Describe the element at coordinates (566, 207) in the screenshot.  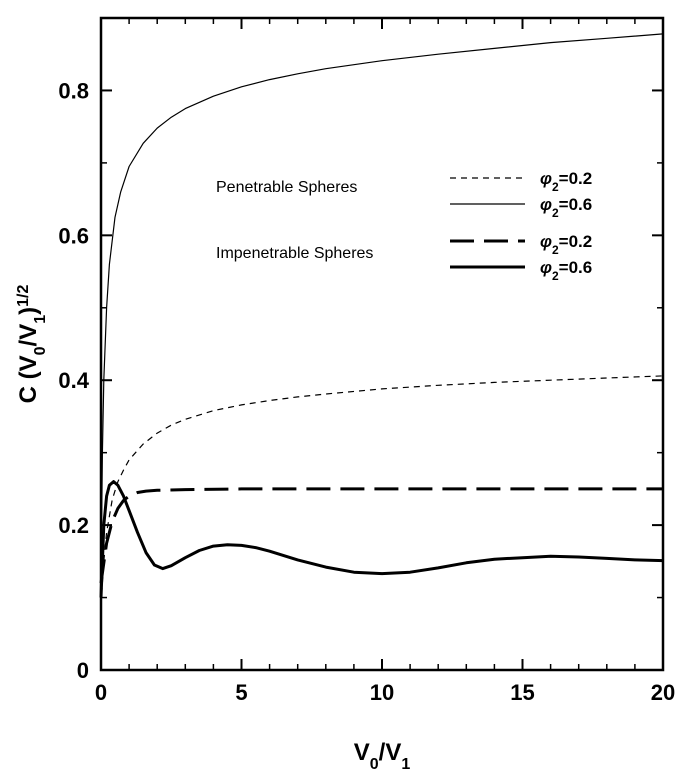
I see `legend-label-penetrable-06: φ2=0.6` at that location.